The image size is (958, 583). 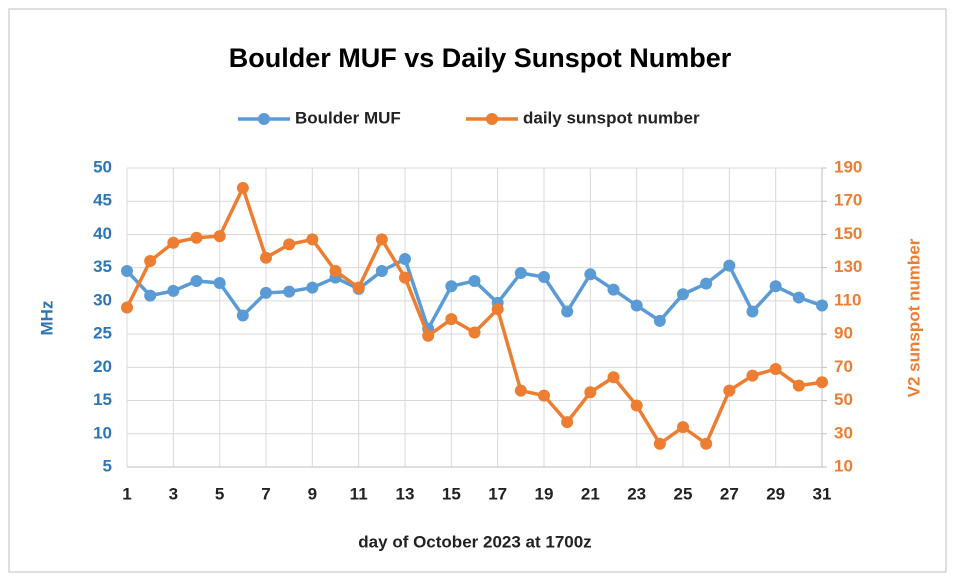 What do you see at coordinates (102, 166) in the screenshot?
I see `y-tick-label: 50` at bounding box center [102, 166].